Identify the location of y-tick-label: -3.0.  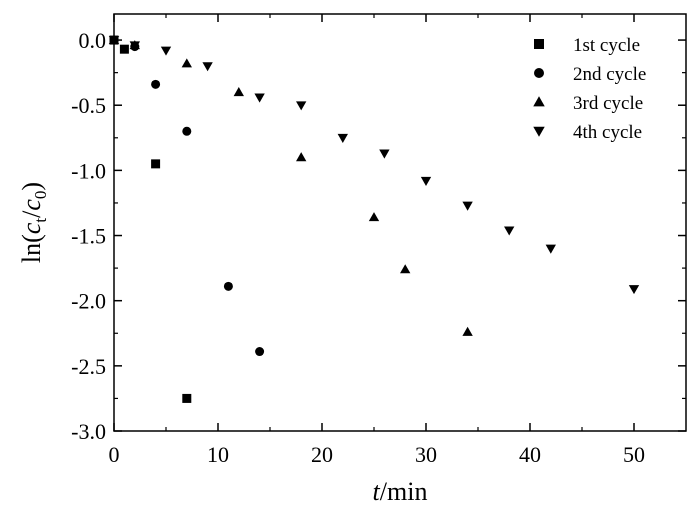
(88, 431).